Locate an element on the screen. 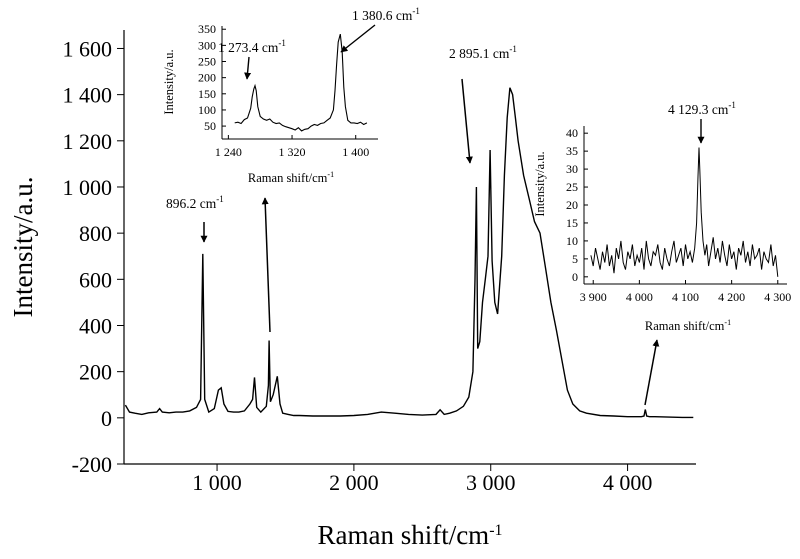  main-x-tick-label: 3 000 is located at coordinates (491, 482).